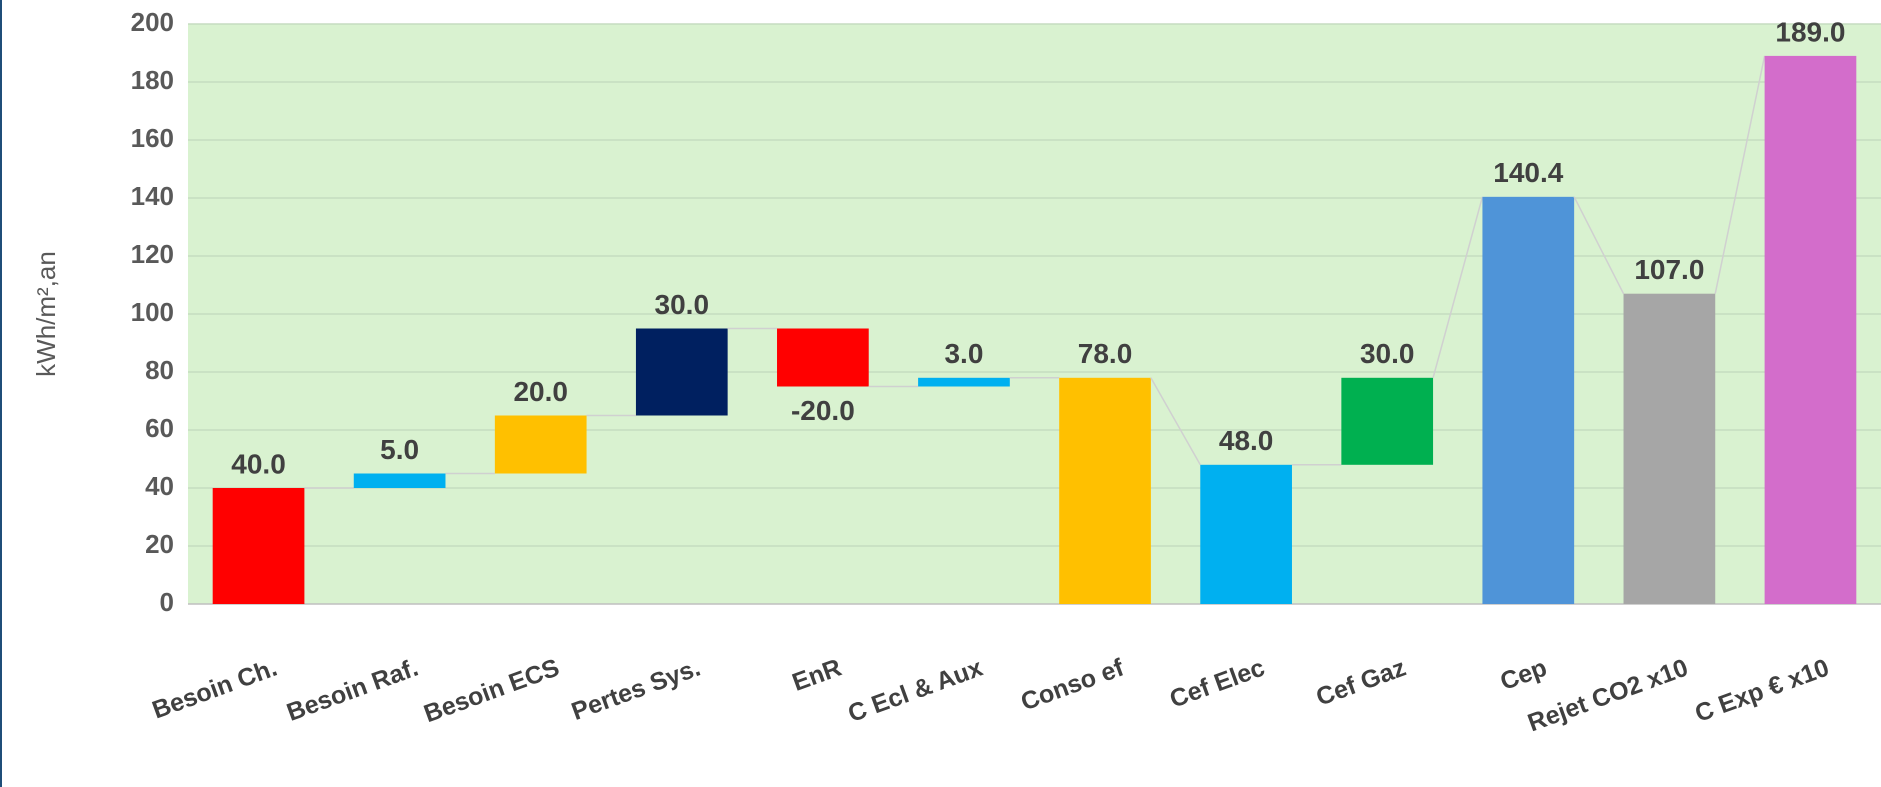 The image size is (1881, 787). I want to click on data-label: 3.0, so click(963, 353).